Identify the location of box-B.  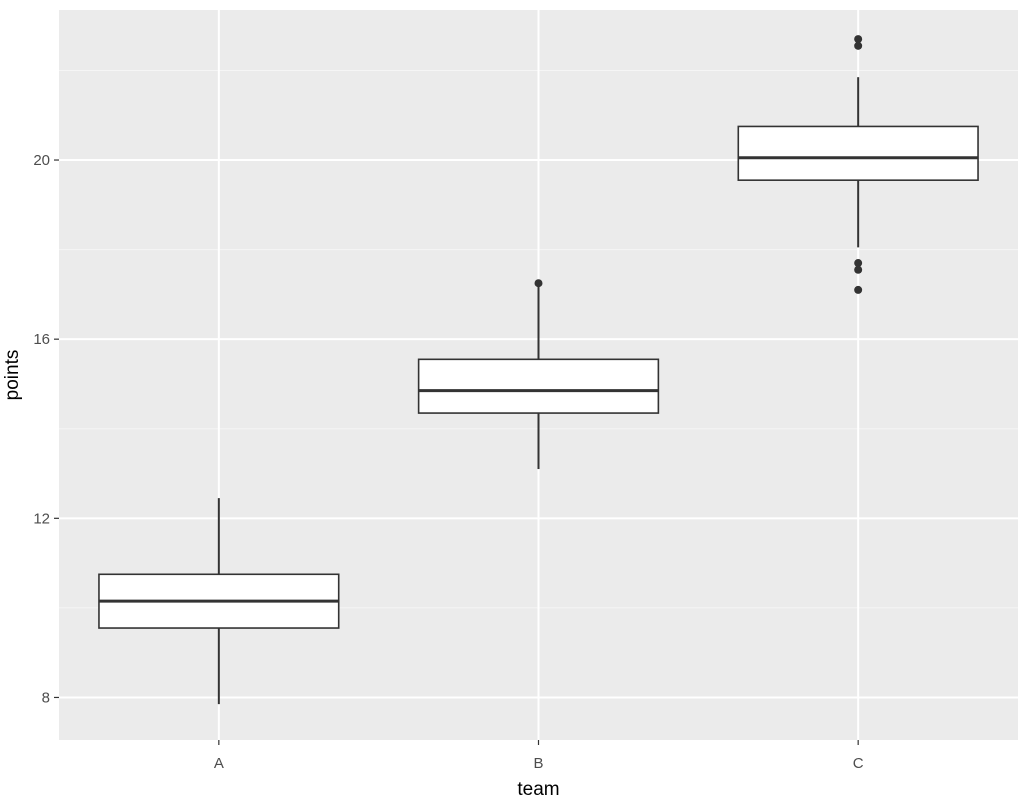
(538, 374).